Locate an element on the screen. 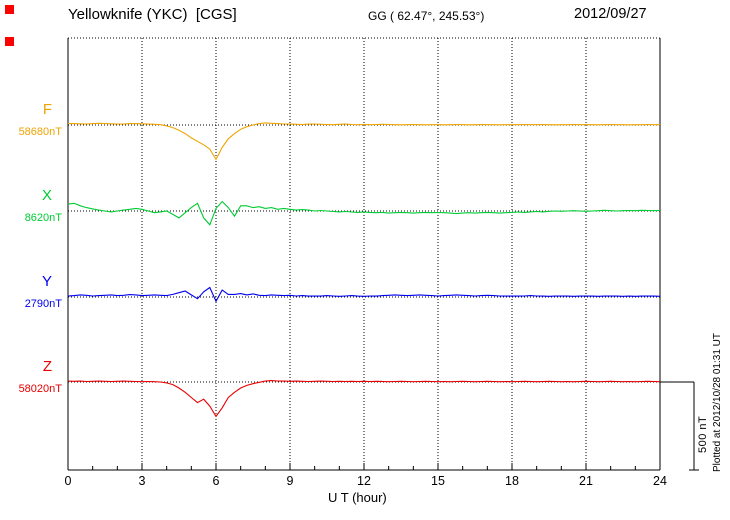 This screenshot has height=520, width=730. component-letter-Z: Z is located at coordinates (47, 366).